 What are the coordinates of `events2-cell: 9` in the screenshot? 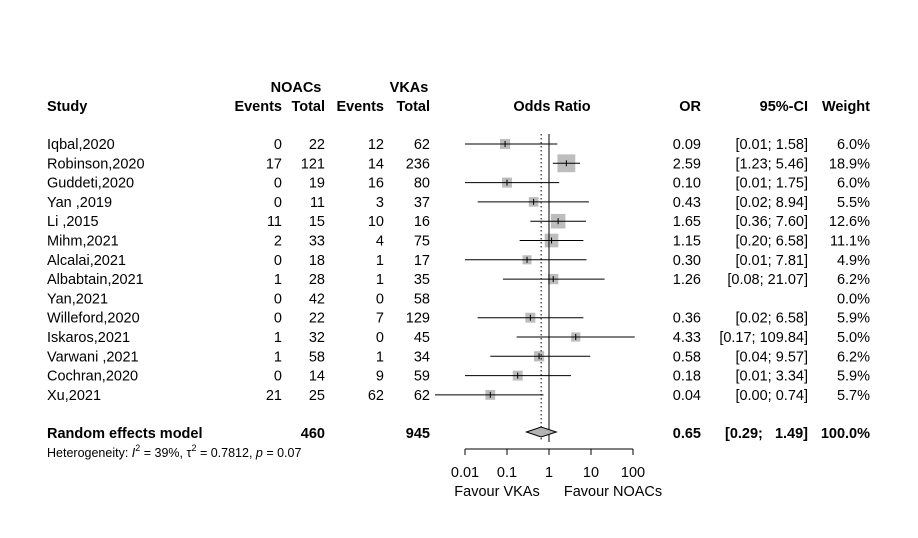 It's located at (380, 377).